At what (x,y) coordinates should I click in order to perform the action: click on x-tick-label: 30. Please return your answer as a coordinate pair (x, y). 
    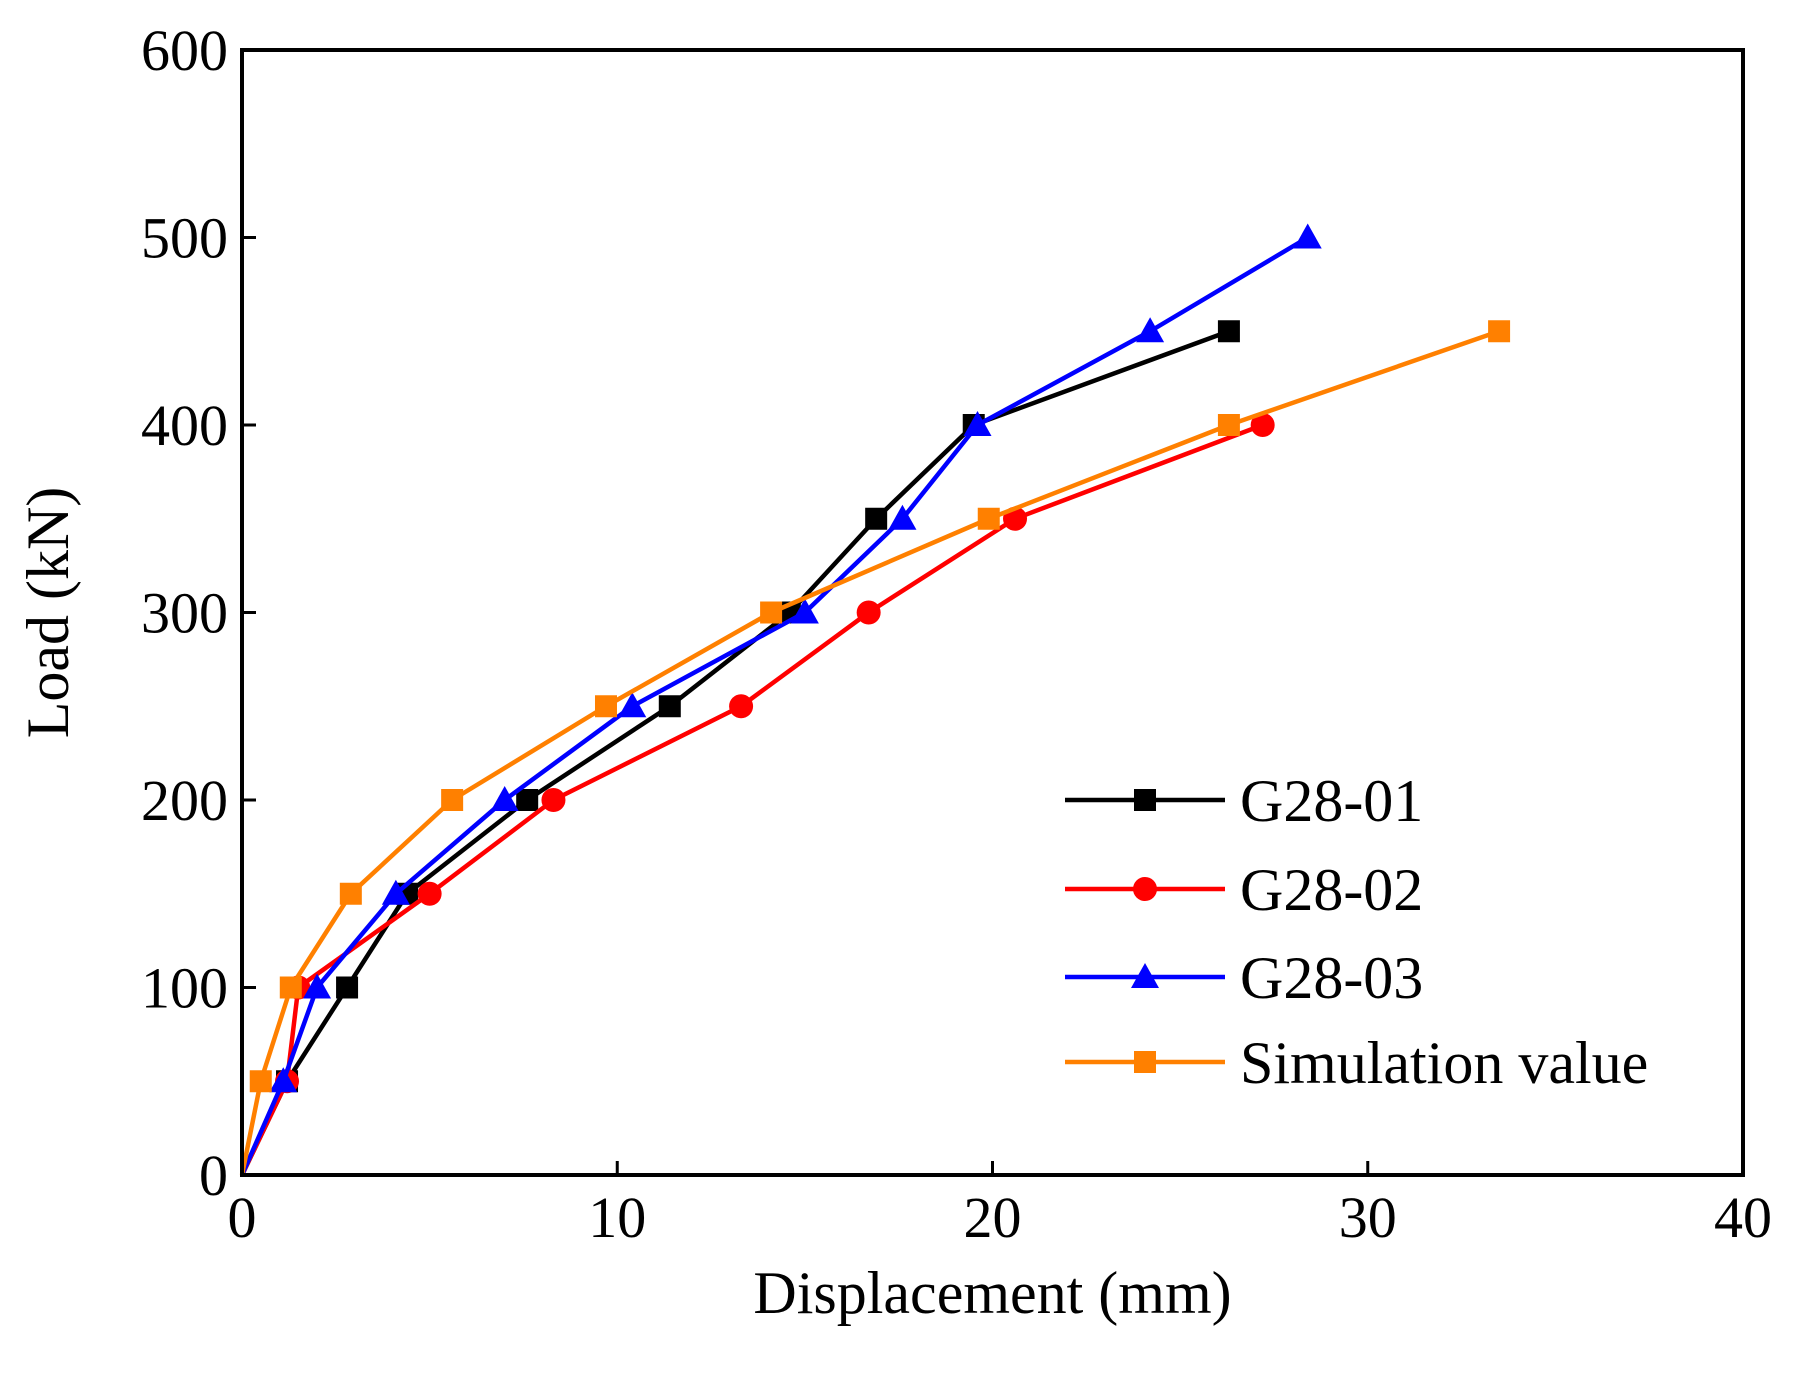
    Looking at the image, I should click on (1368, 1217).